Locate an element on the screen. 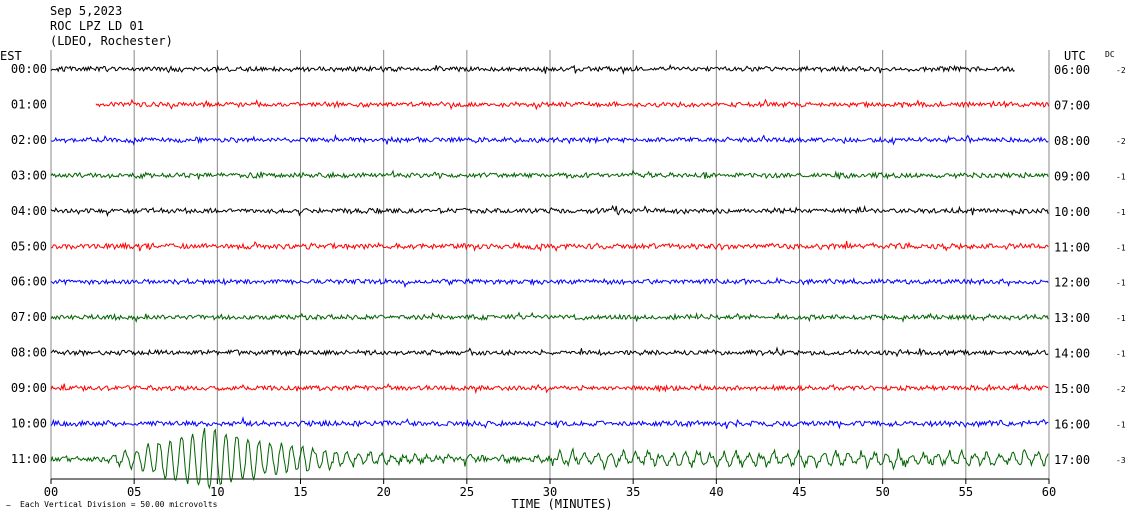  utc-hour-label: 07:00 is located at coordinates (1072, 105).